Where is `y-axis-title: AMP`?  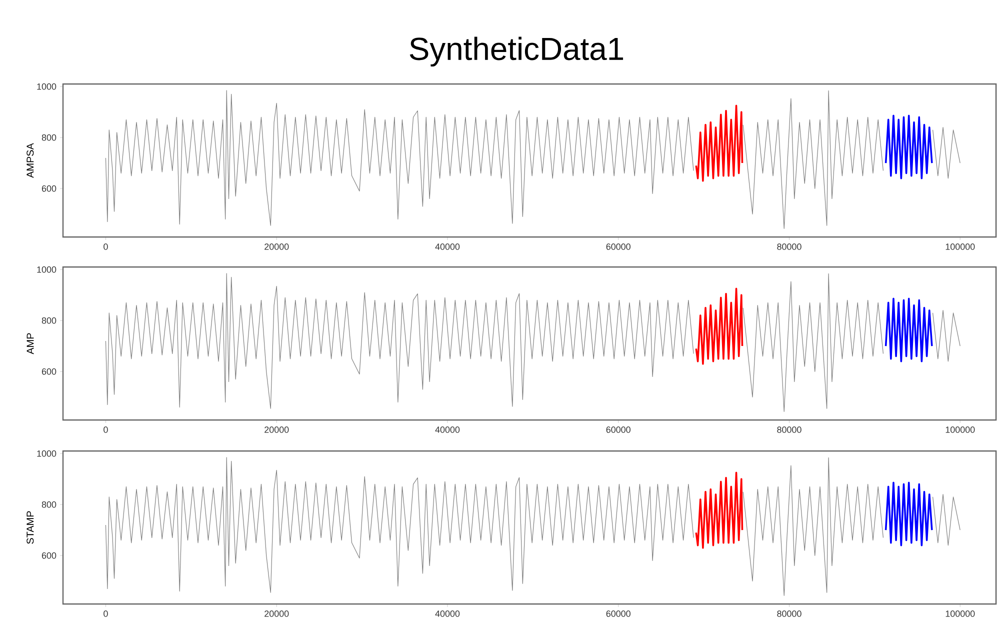 y-axis-title: AMP is located at coordinates (30, 343).